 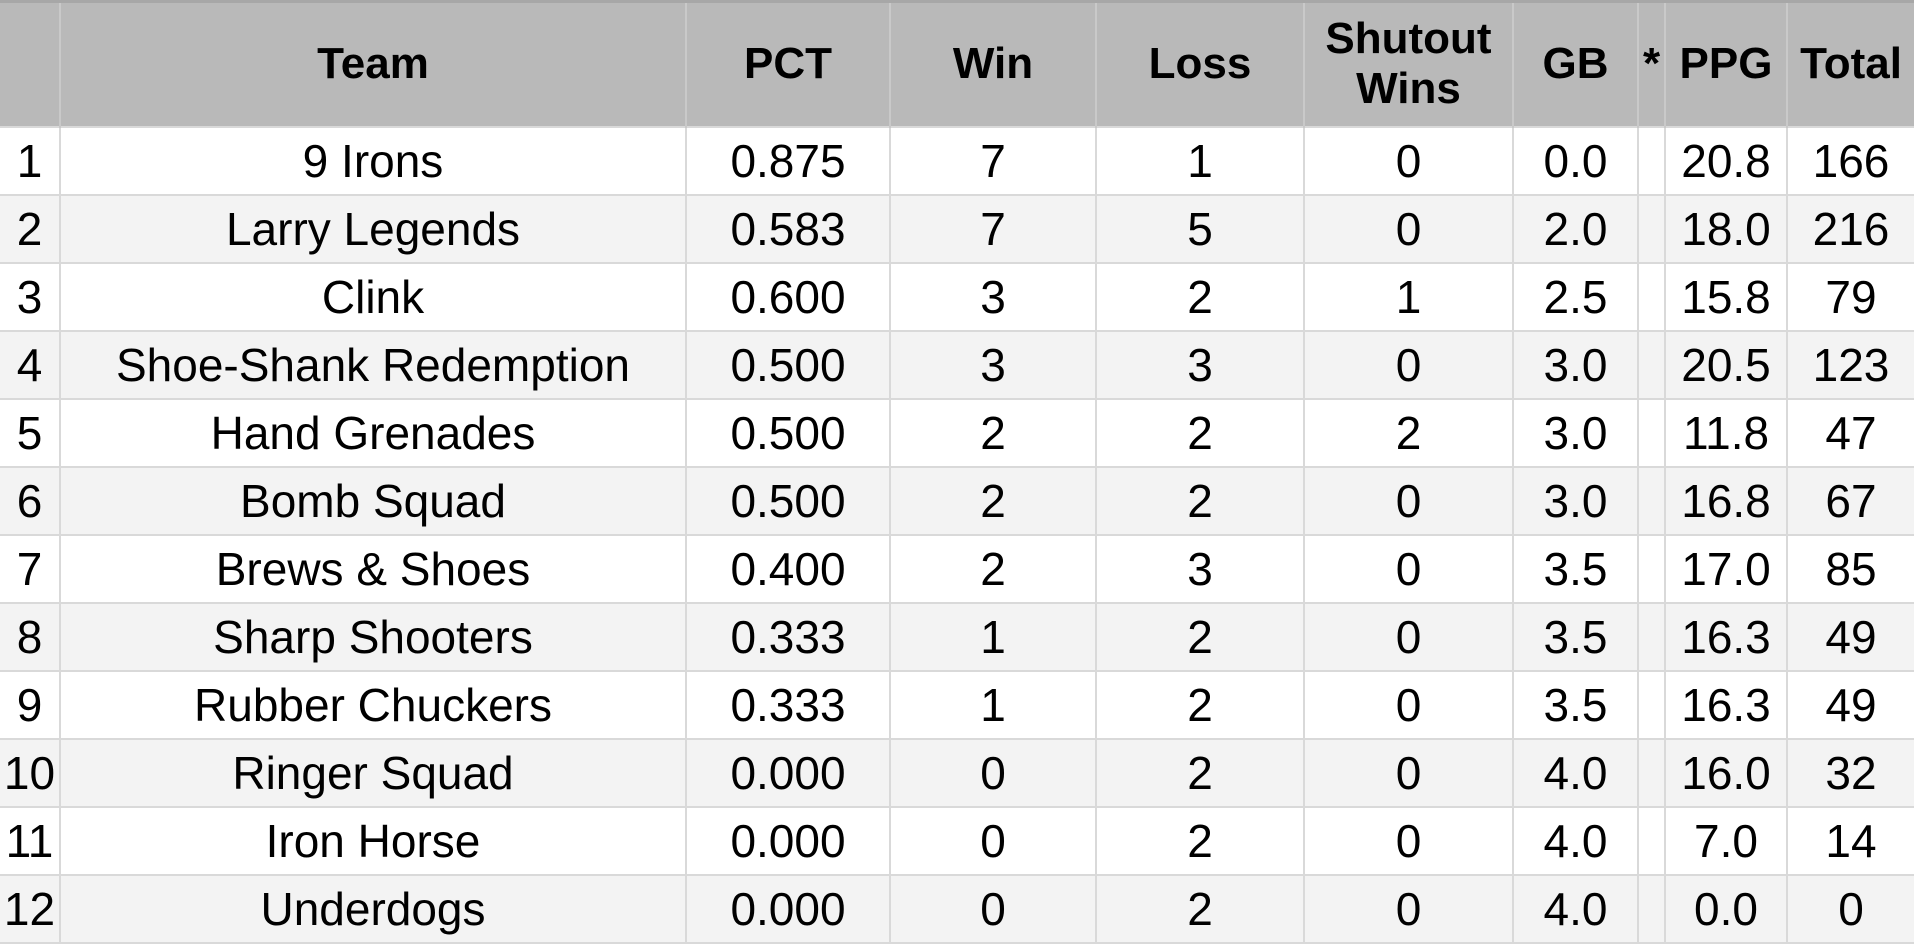 I want to click on cell-team: Bomb Squad, so click(x=372, y=500).